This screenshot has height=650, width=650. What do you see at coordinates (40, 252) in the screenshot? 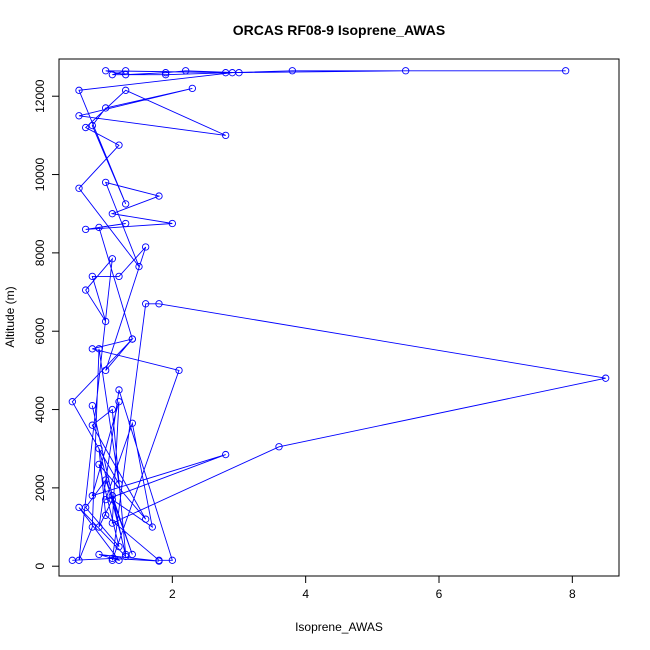
I see `y-tick-label: 8000` at bounding box center [40, 252].